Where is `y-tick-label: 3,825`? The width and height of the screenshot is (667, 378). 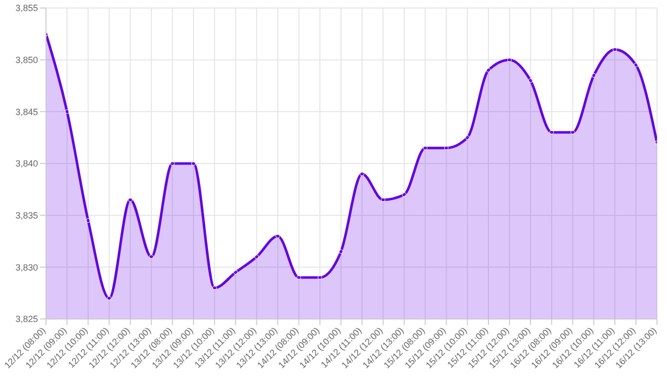
y-tick-label: 3,825 is located at coordinates (26, 319).